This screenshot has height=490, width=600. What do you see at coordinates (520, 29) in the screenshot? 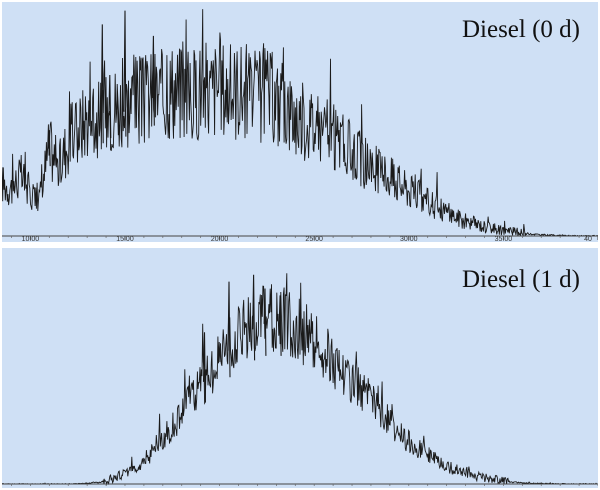
I see `chart-title-top: Diesel (0 d)` at bounding box center [520, 29].